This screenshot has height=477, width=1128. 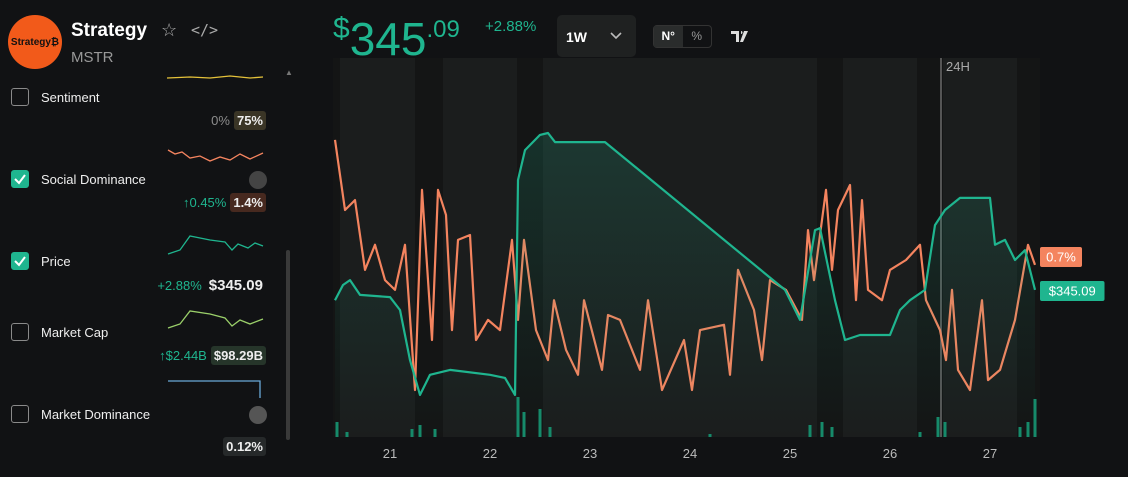 What do you see at coordinates (616, 36) in the screenshot?
I see `chevron` at bounding box center [616, 36].